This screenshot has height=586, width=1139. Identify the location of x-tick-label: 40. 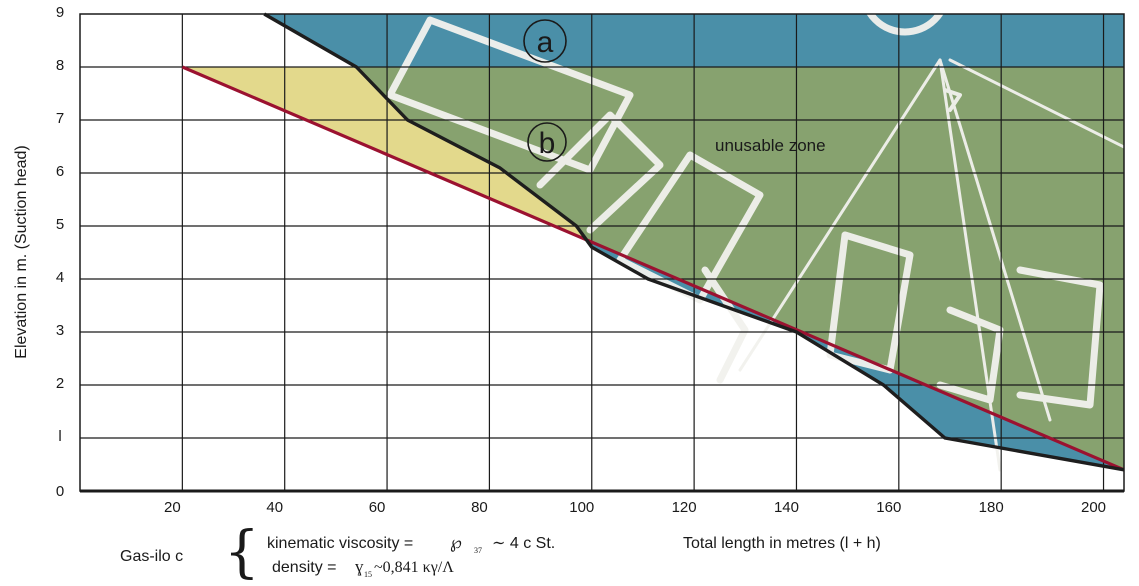
(274, 507).